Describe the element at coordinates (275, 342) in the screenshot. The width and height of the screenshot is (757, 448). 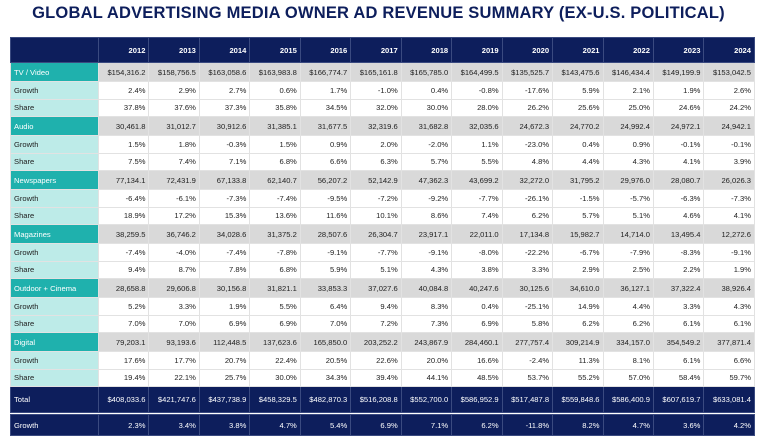
I see `cell: 137,623.6` at that location.